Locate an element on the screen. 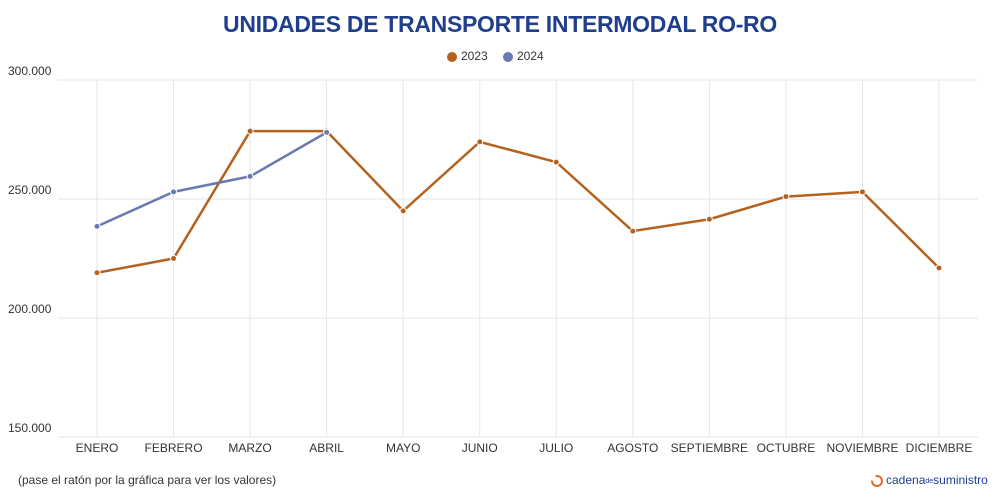 The width and height of the screenshot is (1000, 500). brand-text: cadenadesuministro is located at coordinates (937, 480).